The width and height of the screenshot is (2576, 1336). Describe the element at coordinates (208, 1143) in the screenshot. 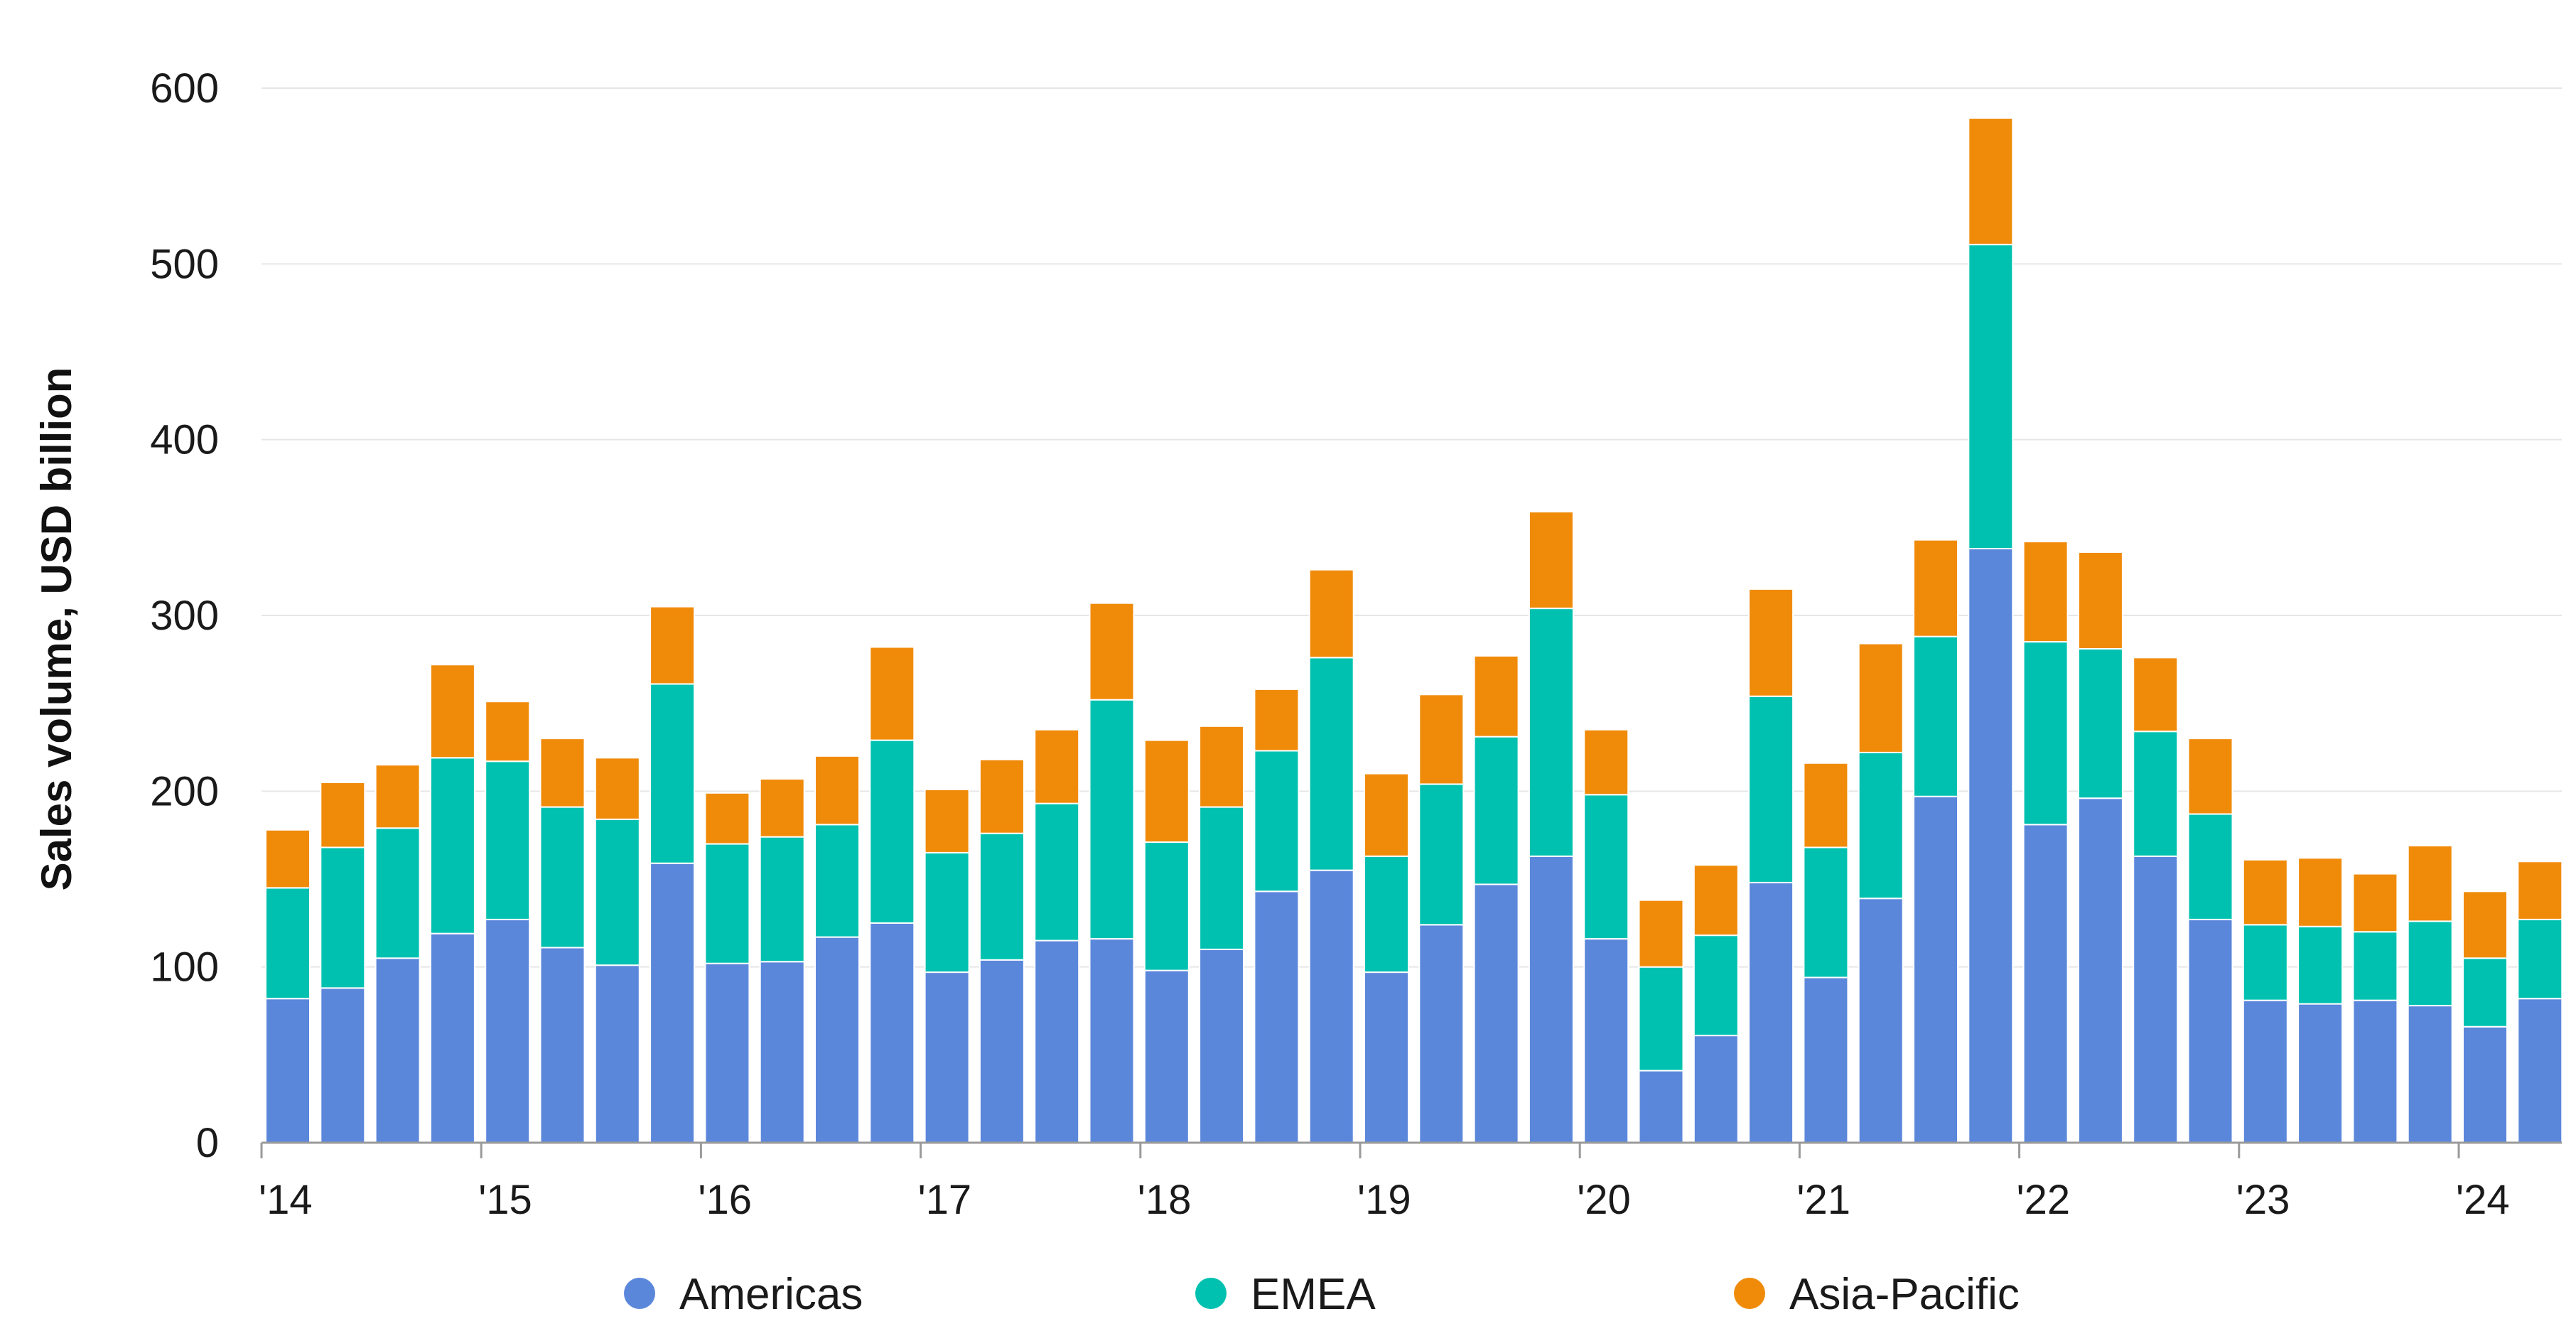

I see `y-tick-label: 0` at that location.